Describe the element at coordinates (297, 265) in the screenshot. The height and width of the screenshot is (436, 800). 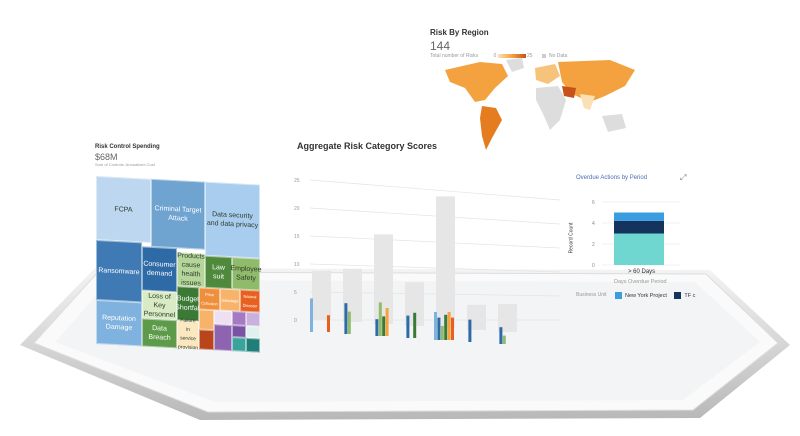
I see `y-tick-label: 10` at that location.